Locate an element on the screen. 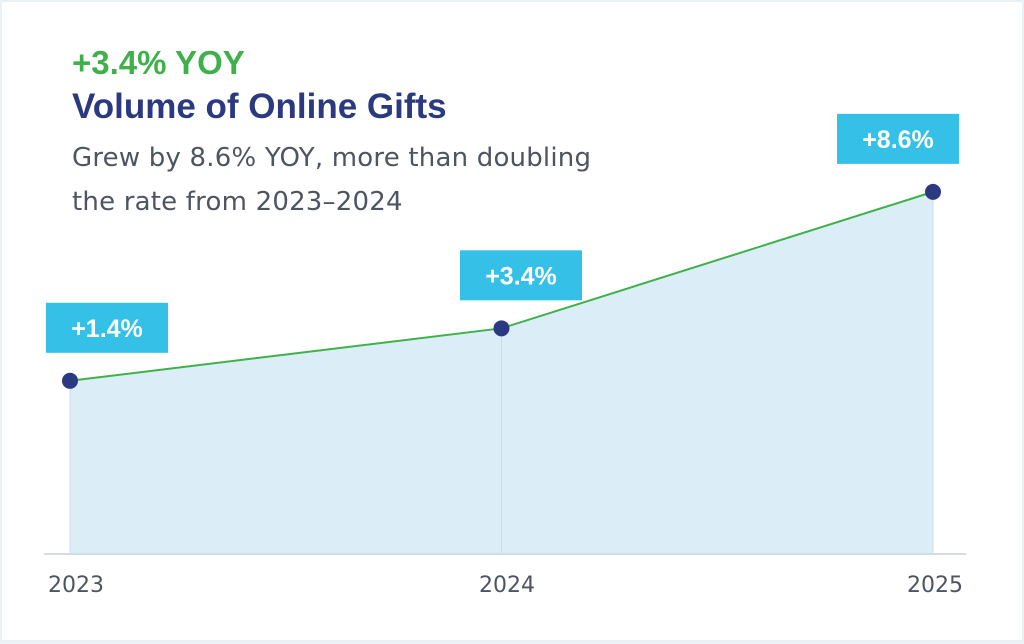 This screenshot has height=644, width=1024. data-label-2023: +1.4% is located at coordinates (107, 327).